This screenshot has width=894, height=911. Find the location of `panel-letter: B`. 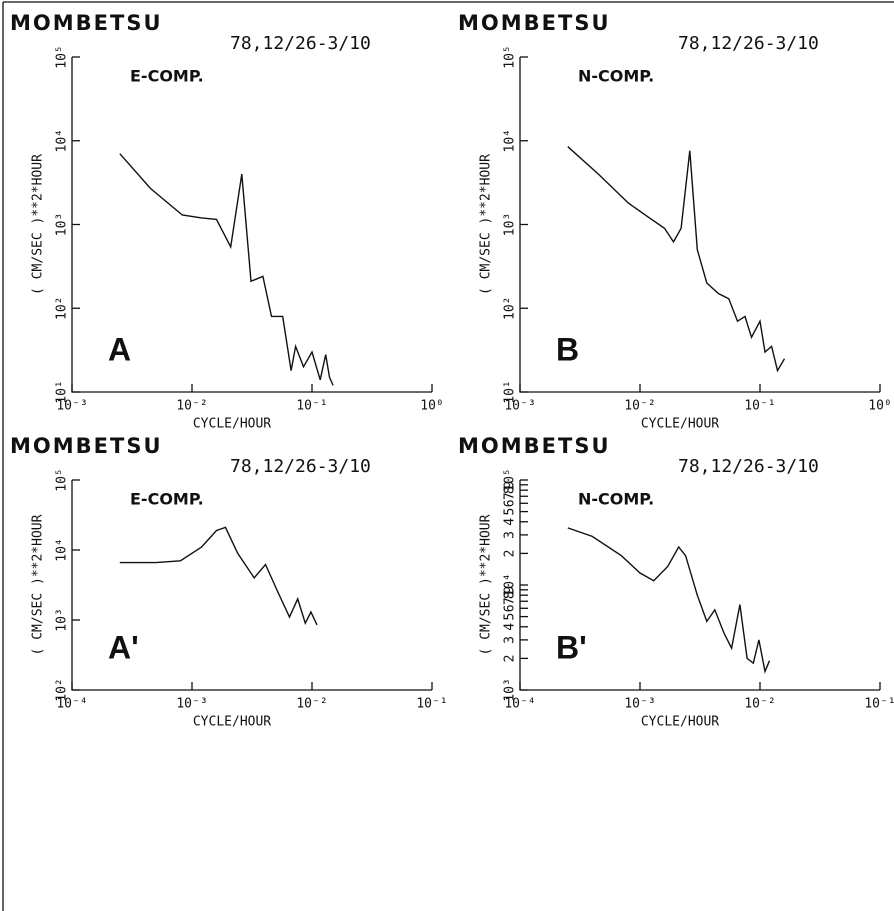

panel-letter: B is located at coordinates (567, 349).